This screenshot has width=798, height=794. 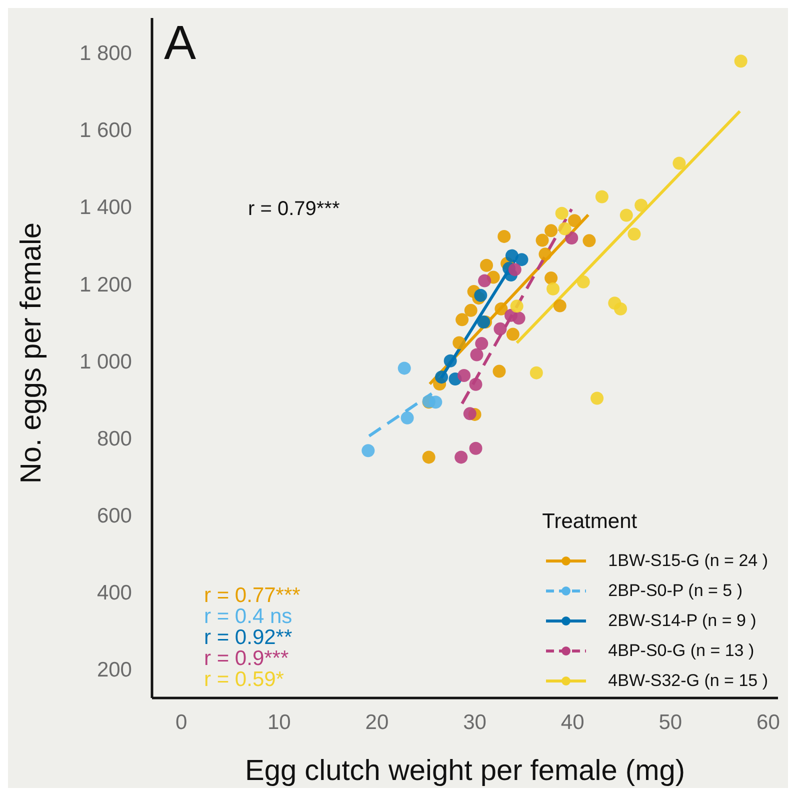 What do you see at coordinates (244, 679) in the screenshot?
I see `annotation: r = 0.59*` at bounding box center [244, 679].